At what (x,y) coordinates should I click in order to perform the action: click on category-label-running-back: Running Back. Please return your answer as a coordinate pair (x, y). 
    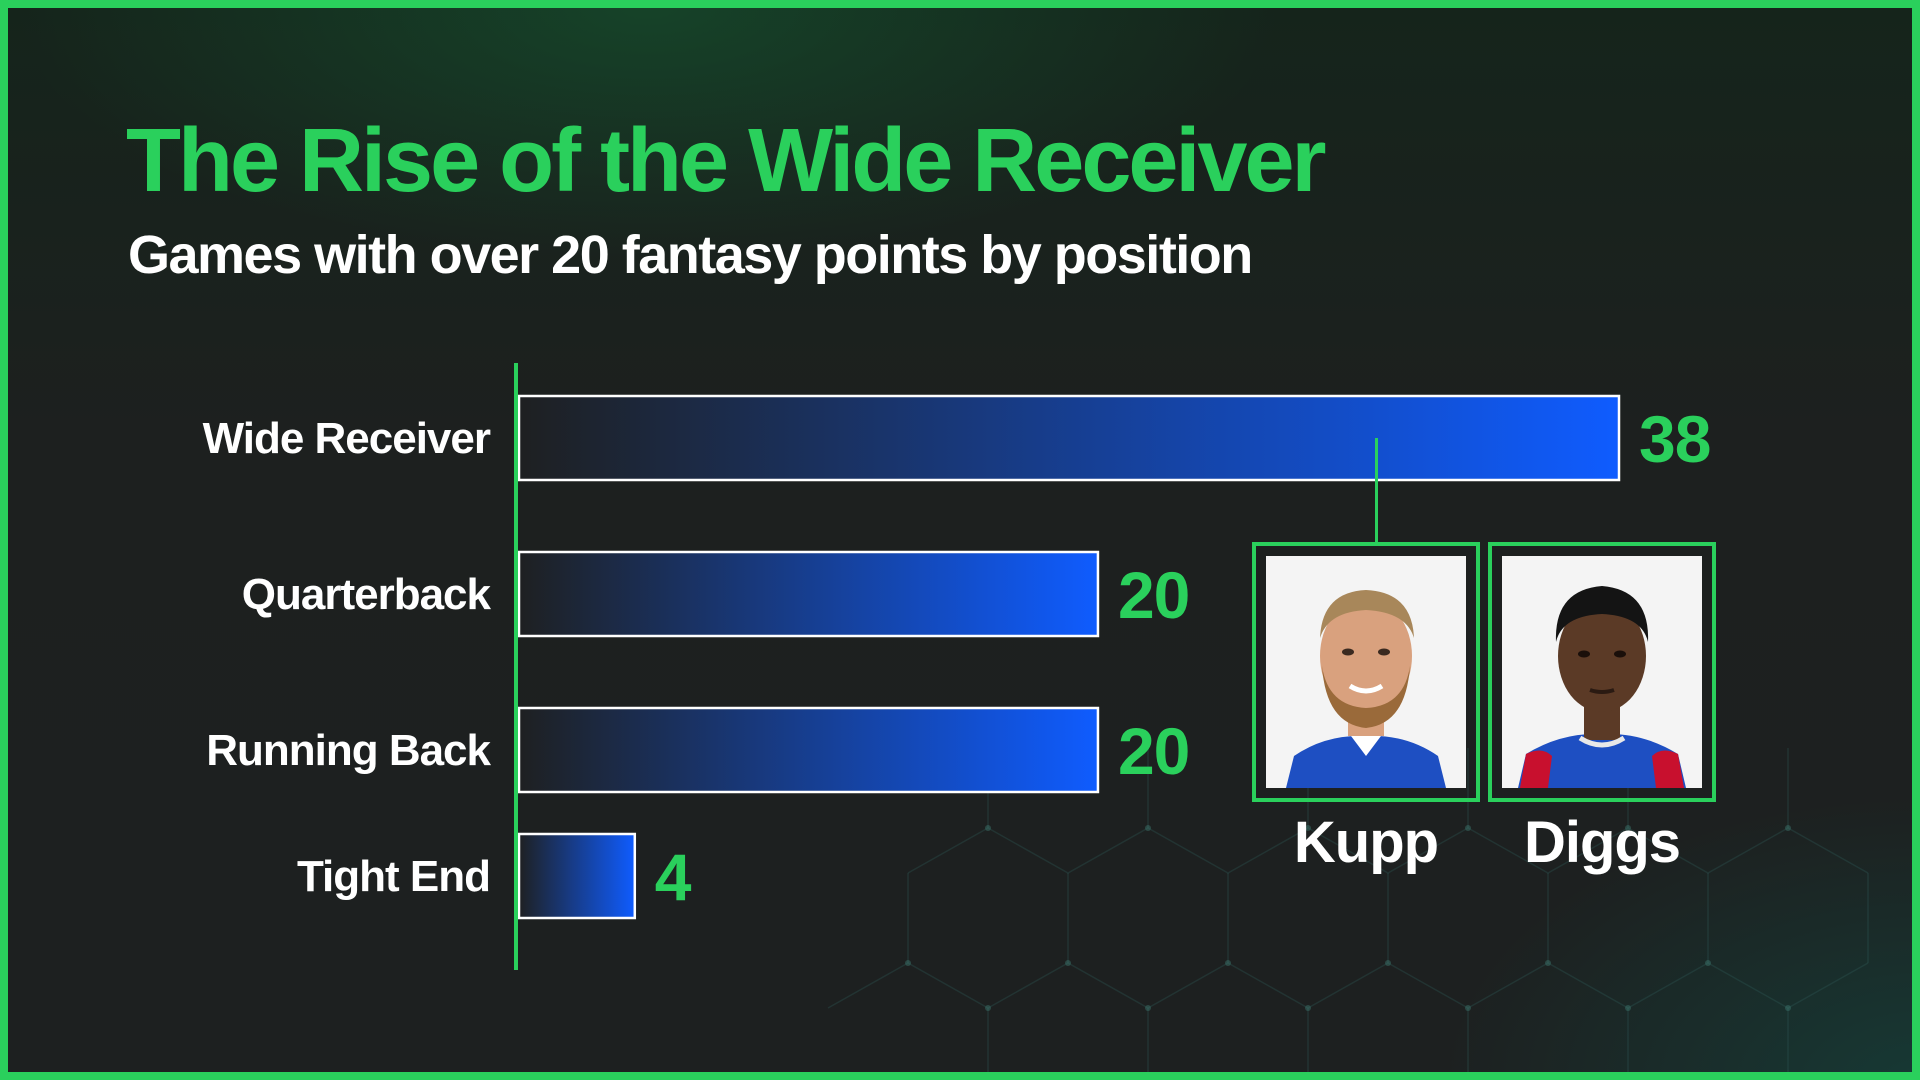
    Looking at the image, I should click on (348, 750).